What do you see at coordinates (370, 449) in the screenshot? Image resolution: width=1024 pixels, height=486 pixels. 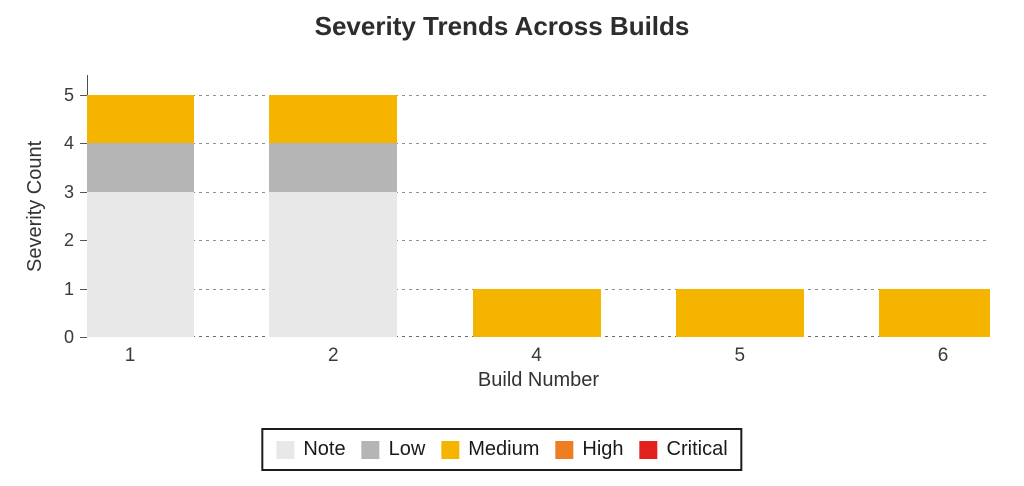 I see `legend-swatch-low` at bounding box center [370, 449].